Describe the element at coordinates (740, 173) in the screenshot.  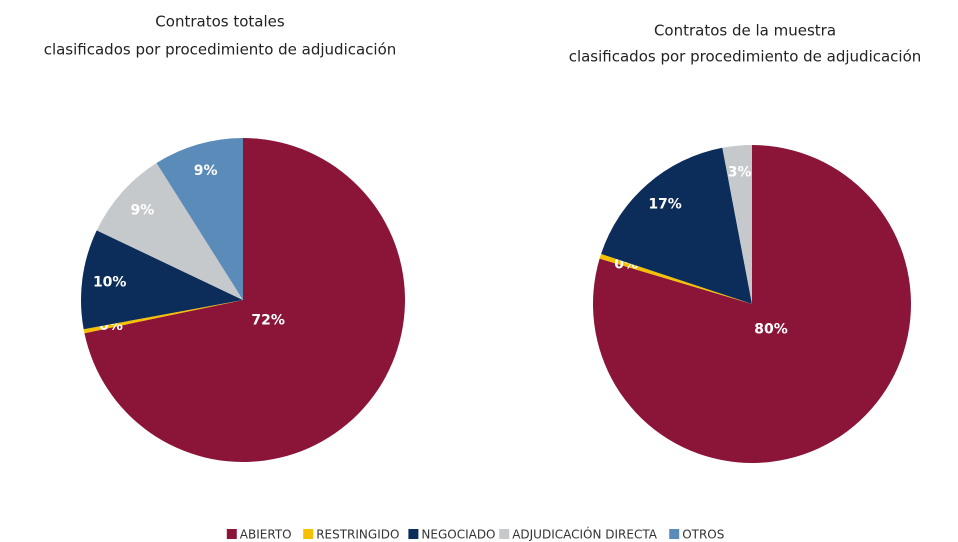
I see `slice-label: 3%` at that location.